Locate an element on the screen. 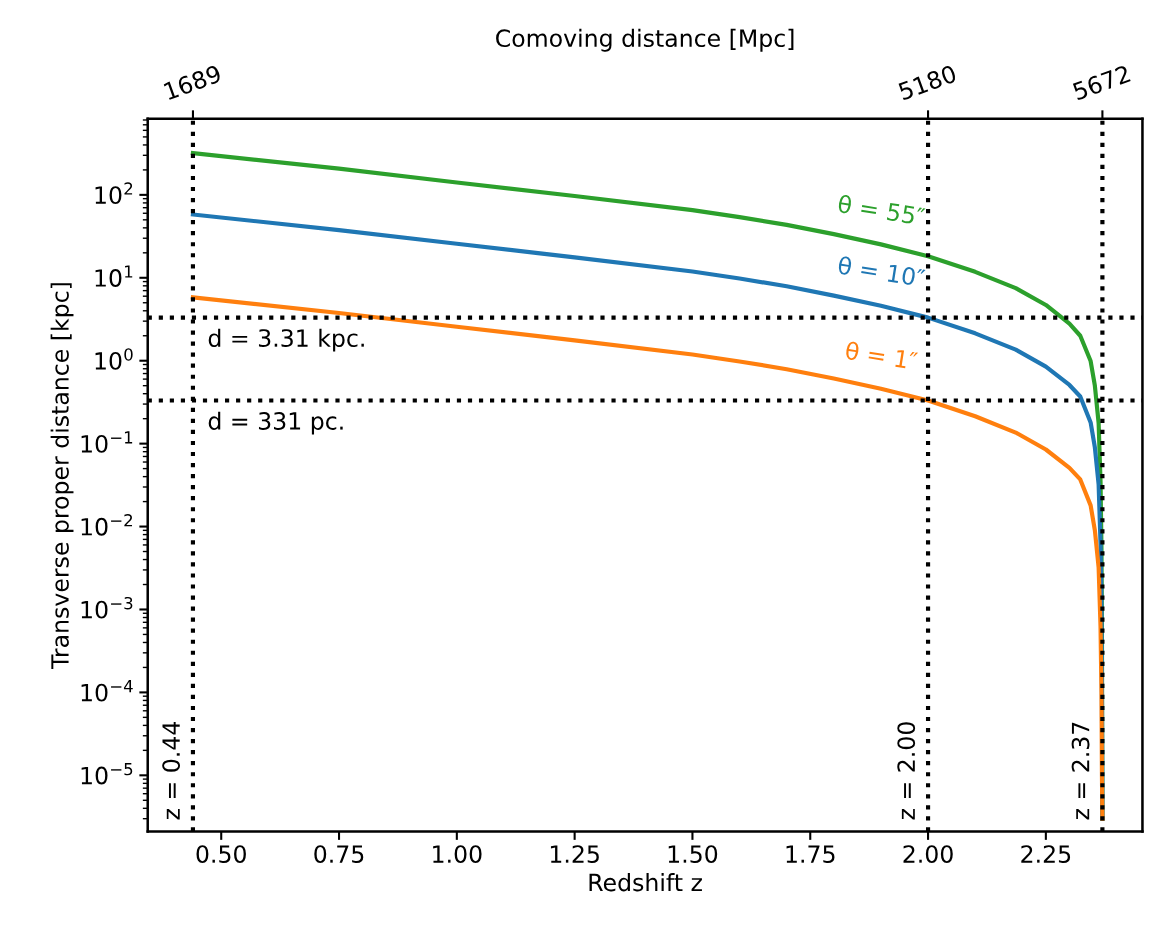  x-tick-label: 2.25 is located at coordinates (1046, 854).